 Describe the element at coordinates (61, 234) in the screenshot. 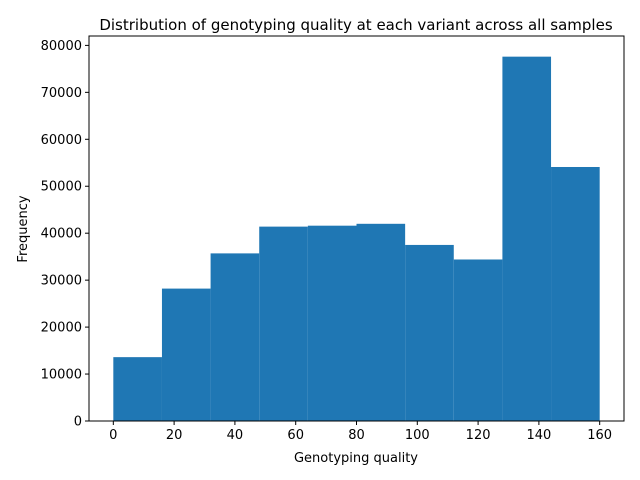

I see `y-tick-label: 40000` at that location.